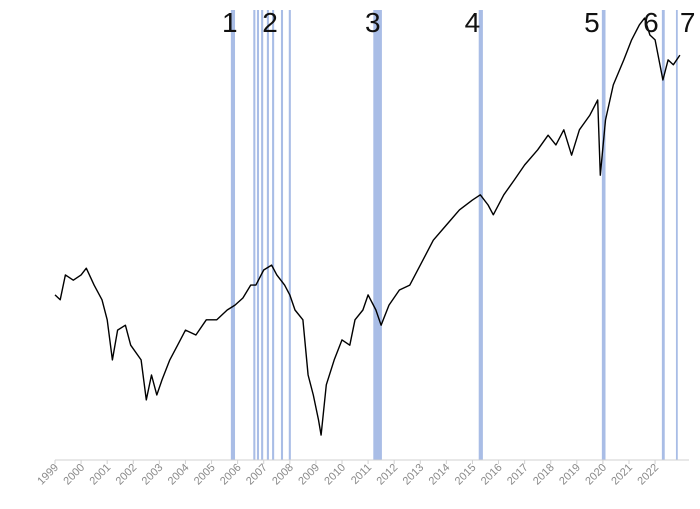 The height and width of the screenshot is (509, 700). What do you see at coordinates (592, 22) in the screenshot?
I see `event-label: 5` at bounding box center [592, 22].